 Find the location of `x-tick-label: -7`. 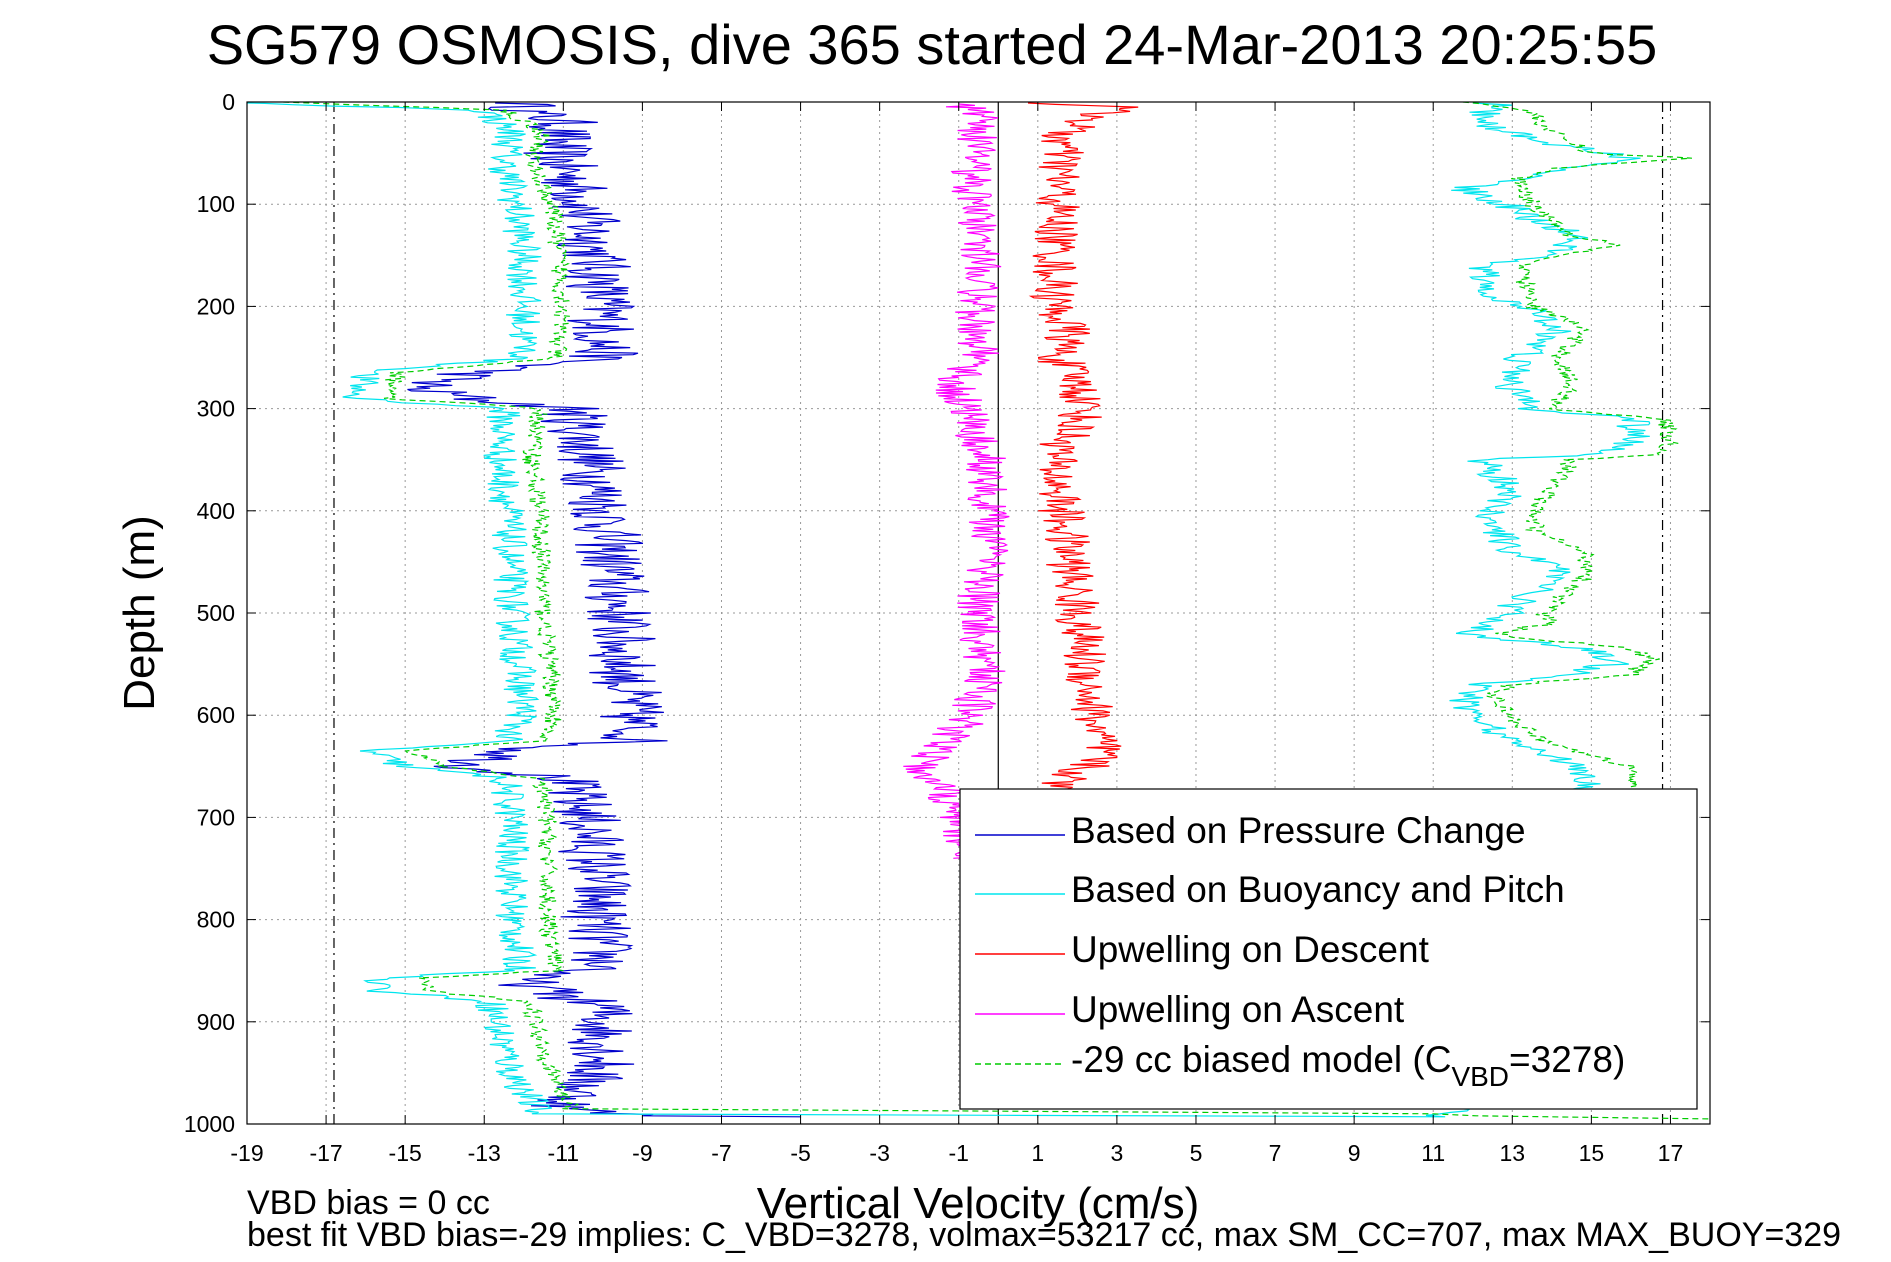

x-tick-label: -7 is located at coordinates (721, 1153).